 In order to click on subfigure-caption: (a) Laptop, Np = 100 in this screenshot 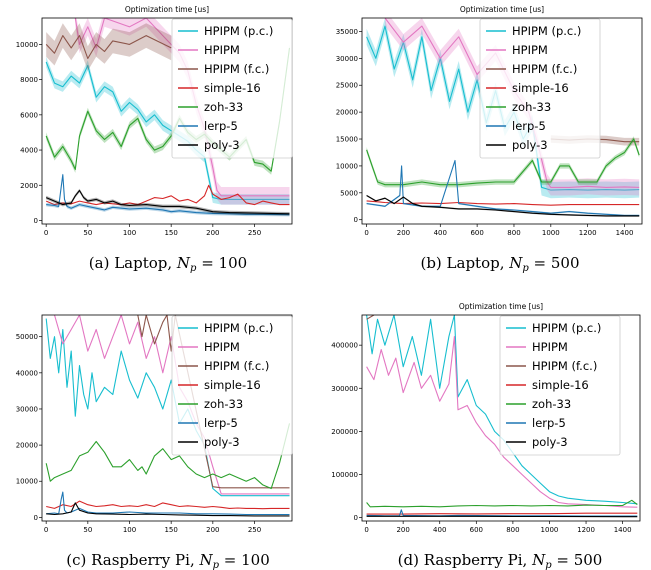, I will do `click(168, 264)`.